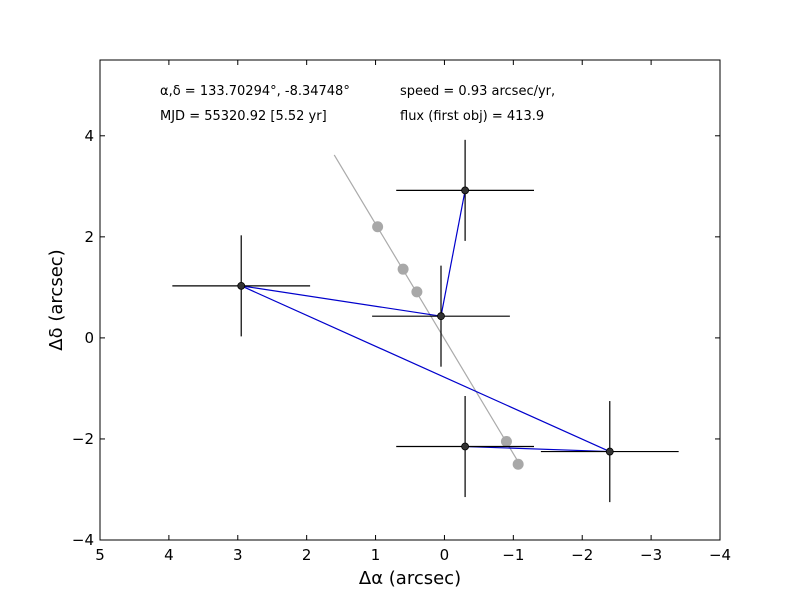  What do you see at coordinates (83, 439) in the screenshot?
I see `y-tick-label: −2` at bounding box center [83, 439].